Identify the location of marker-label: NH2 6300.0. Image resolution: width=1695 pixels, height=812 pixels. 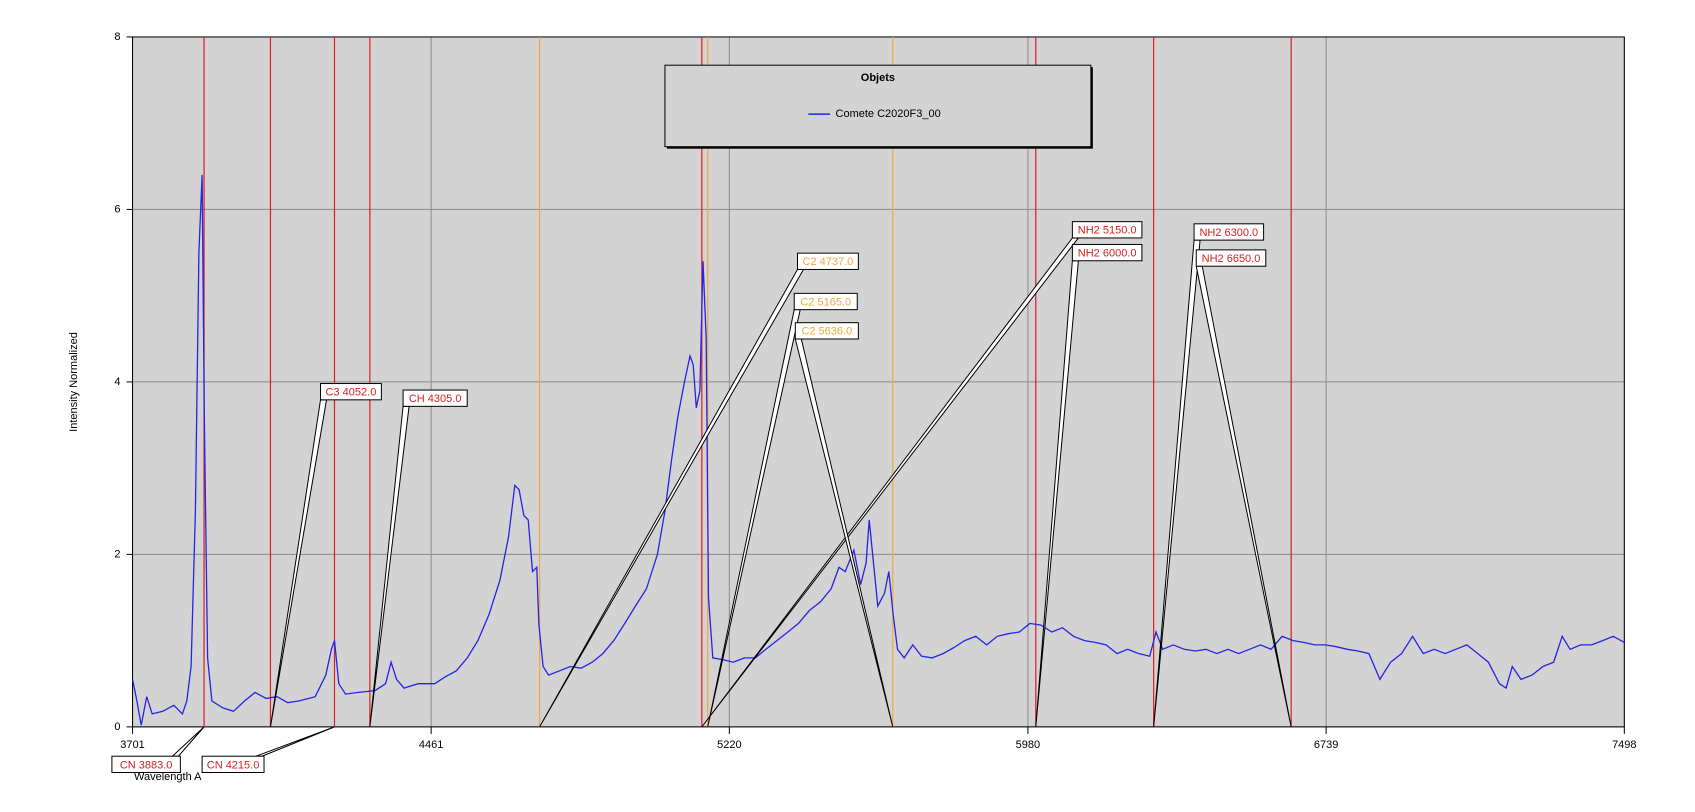
(1228, 233).